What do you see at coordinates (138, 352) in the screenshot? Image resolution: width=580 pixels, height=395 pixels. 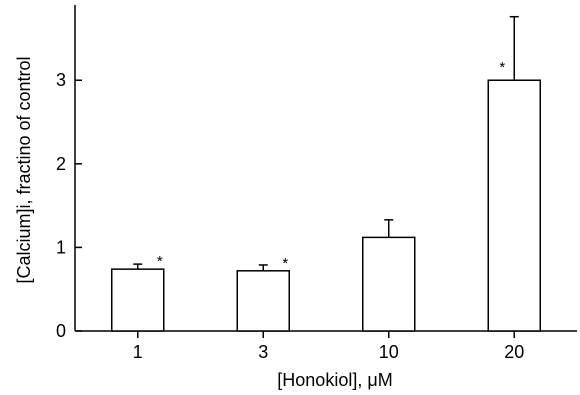 I see `x-tick-label: 1` at bounding box center [138, 352].